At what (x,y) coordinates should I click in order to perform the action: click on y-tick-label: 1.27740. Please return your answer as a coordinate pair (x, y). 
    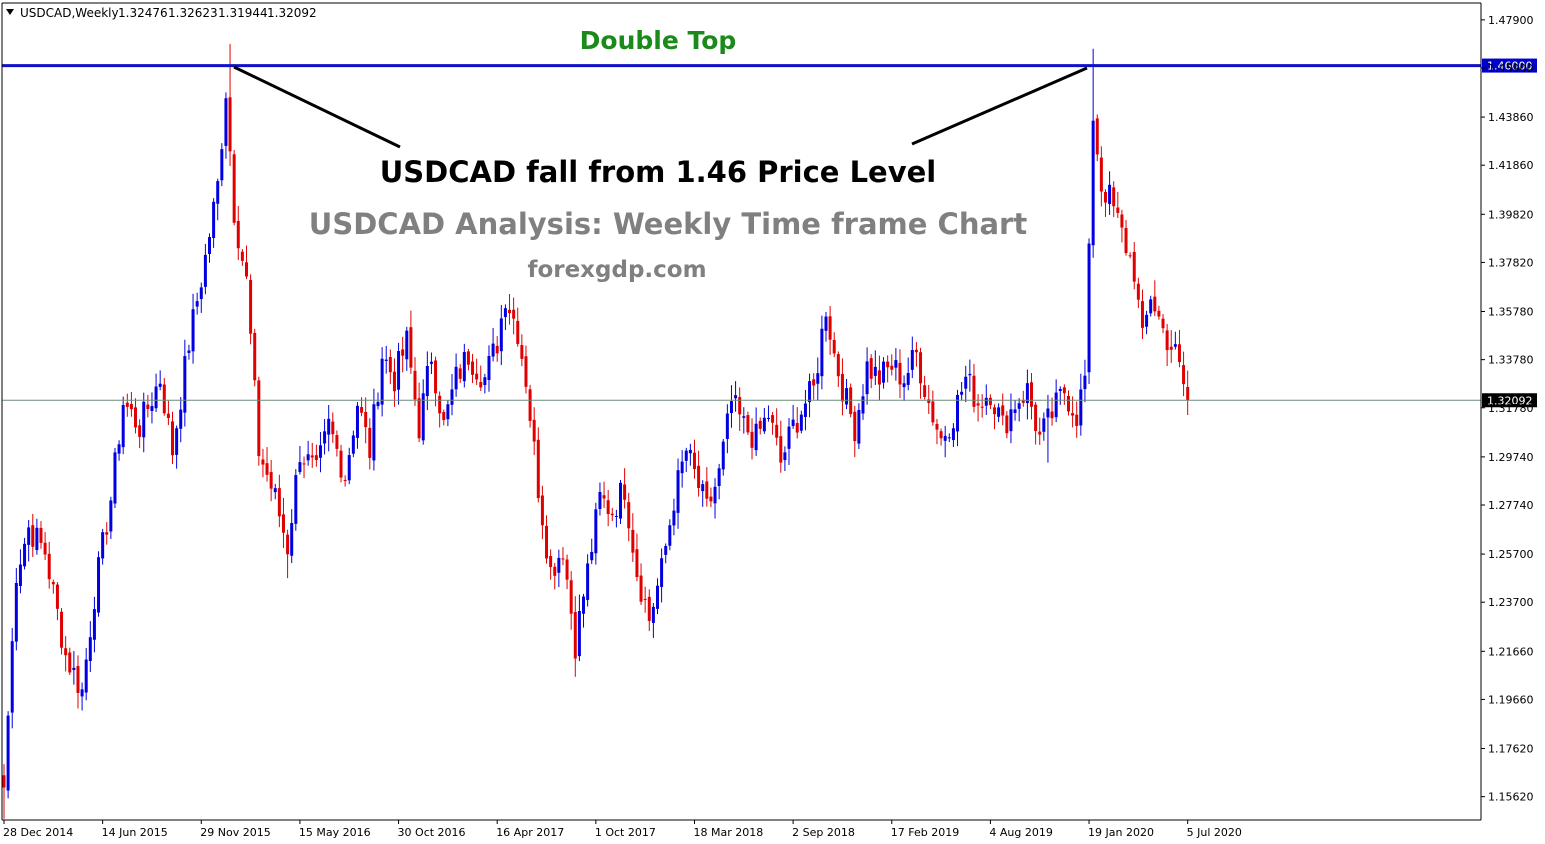
    Looking at the image, I should click on (1511, 505).